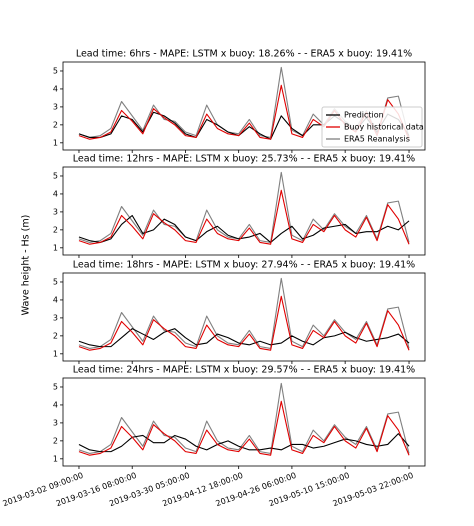  Describe the element at coordinates (26, 265) in the screenshot. I see `y-axis-label: Wave height - Hs (m)` at that location.